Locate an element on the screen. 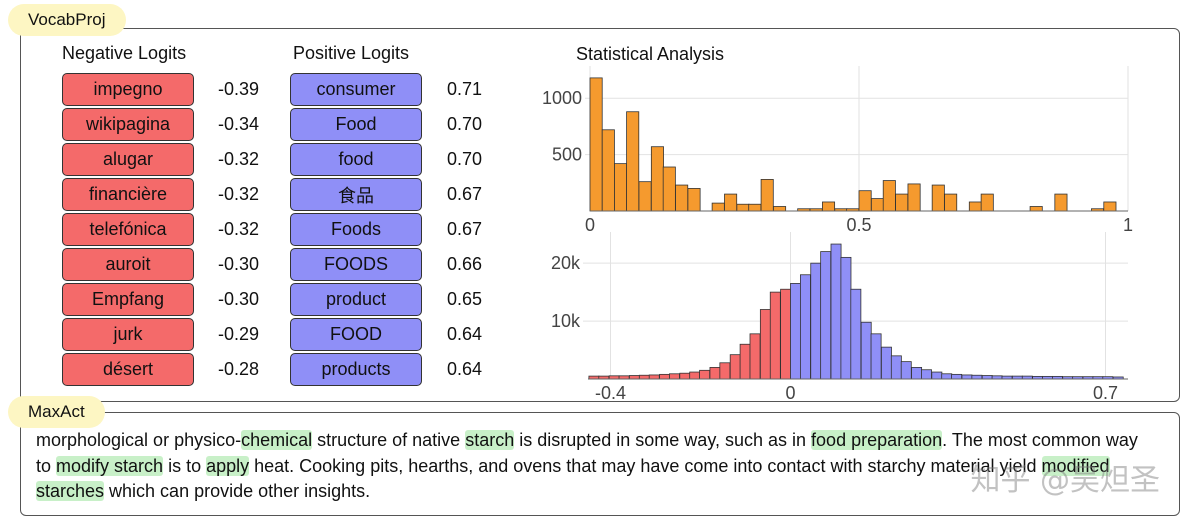 The image size is (1190, 527). negative-token: wikipagina is located at coordinates (128, 124).